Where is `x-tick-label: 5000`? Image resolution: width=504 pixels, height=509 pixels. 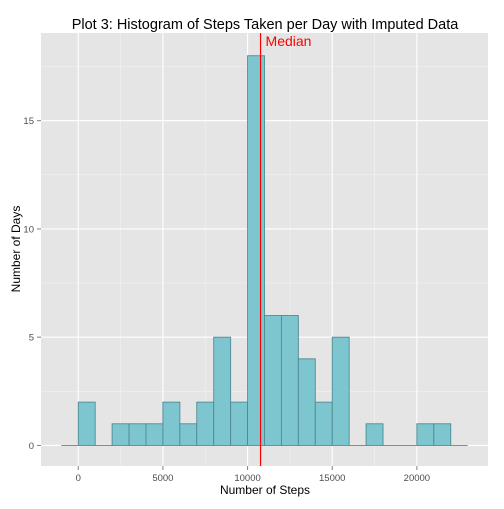 x-tick-label: 5000 is located at coordinates (162, 478).